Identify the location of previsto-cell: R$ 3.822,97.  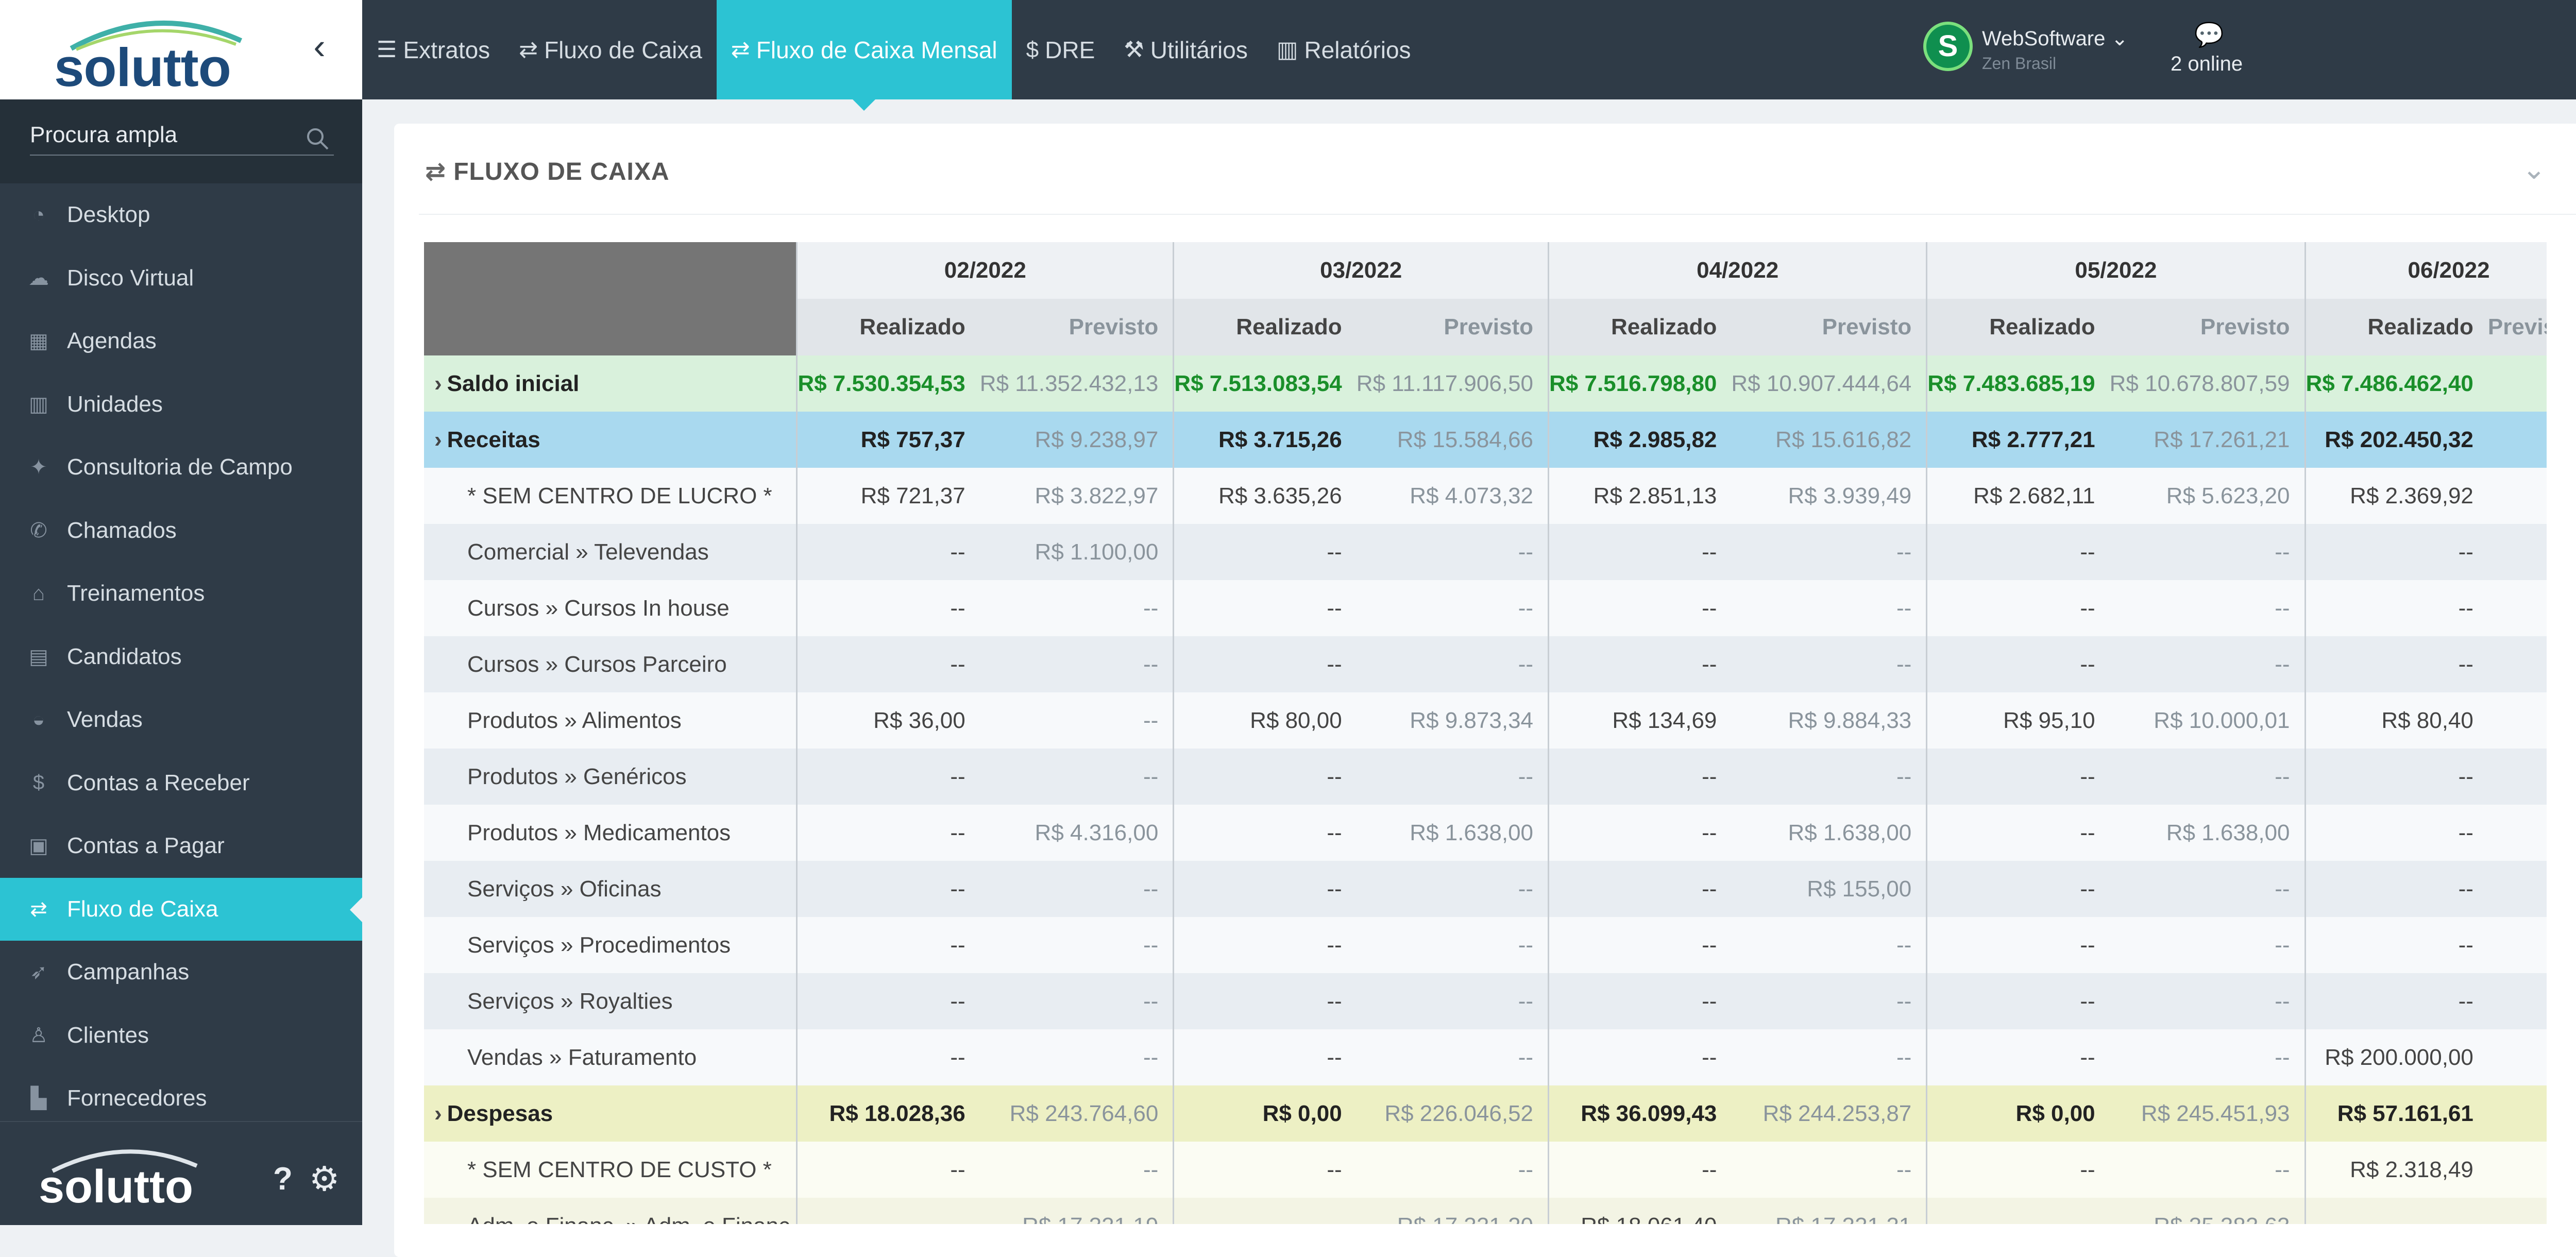
(1076, 496).